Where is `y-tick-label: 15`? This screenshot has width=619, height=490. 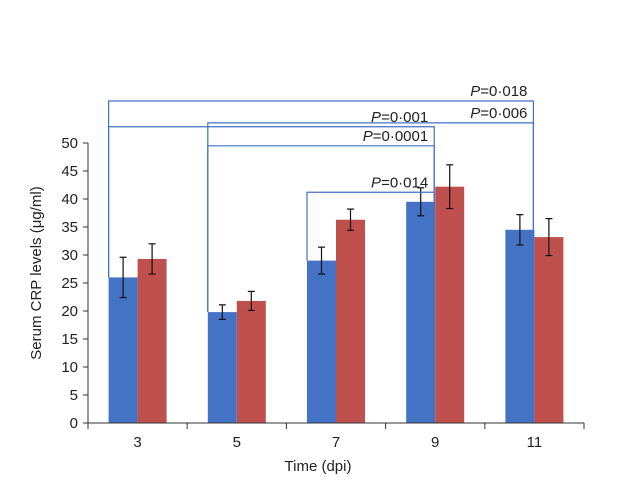
y-tick-label: 15 is located at coordinates (69, 339).